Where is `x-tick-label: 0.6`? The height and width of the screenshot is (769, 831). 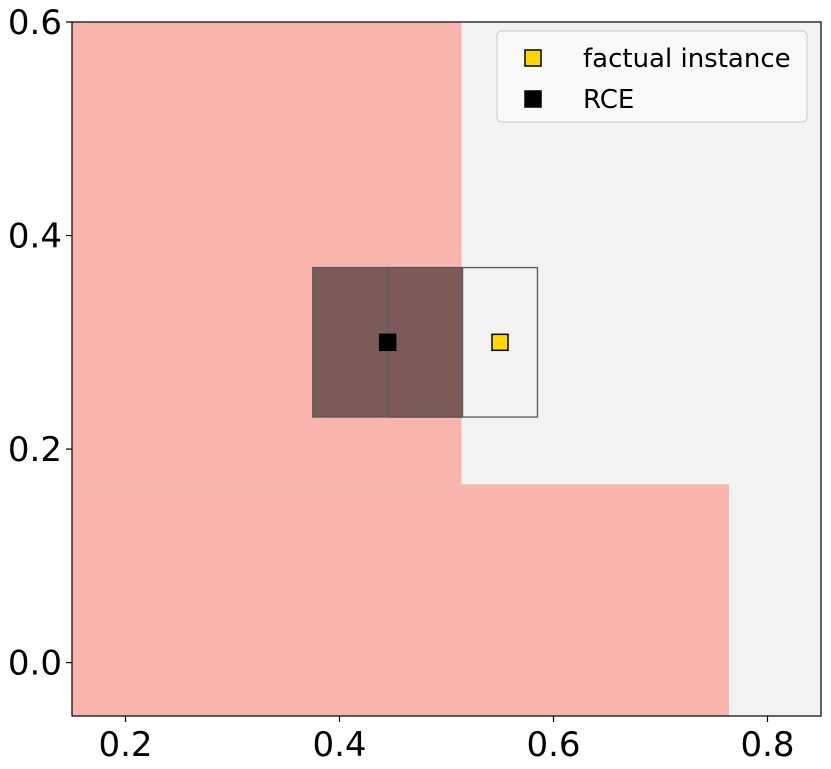
x-tick-label: 0.6 is located at coordinates (553, 745).